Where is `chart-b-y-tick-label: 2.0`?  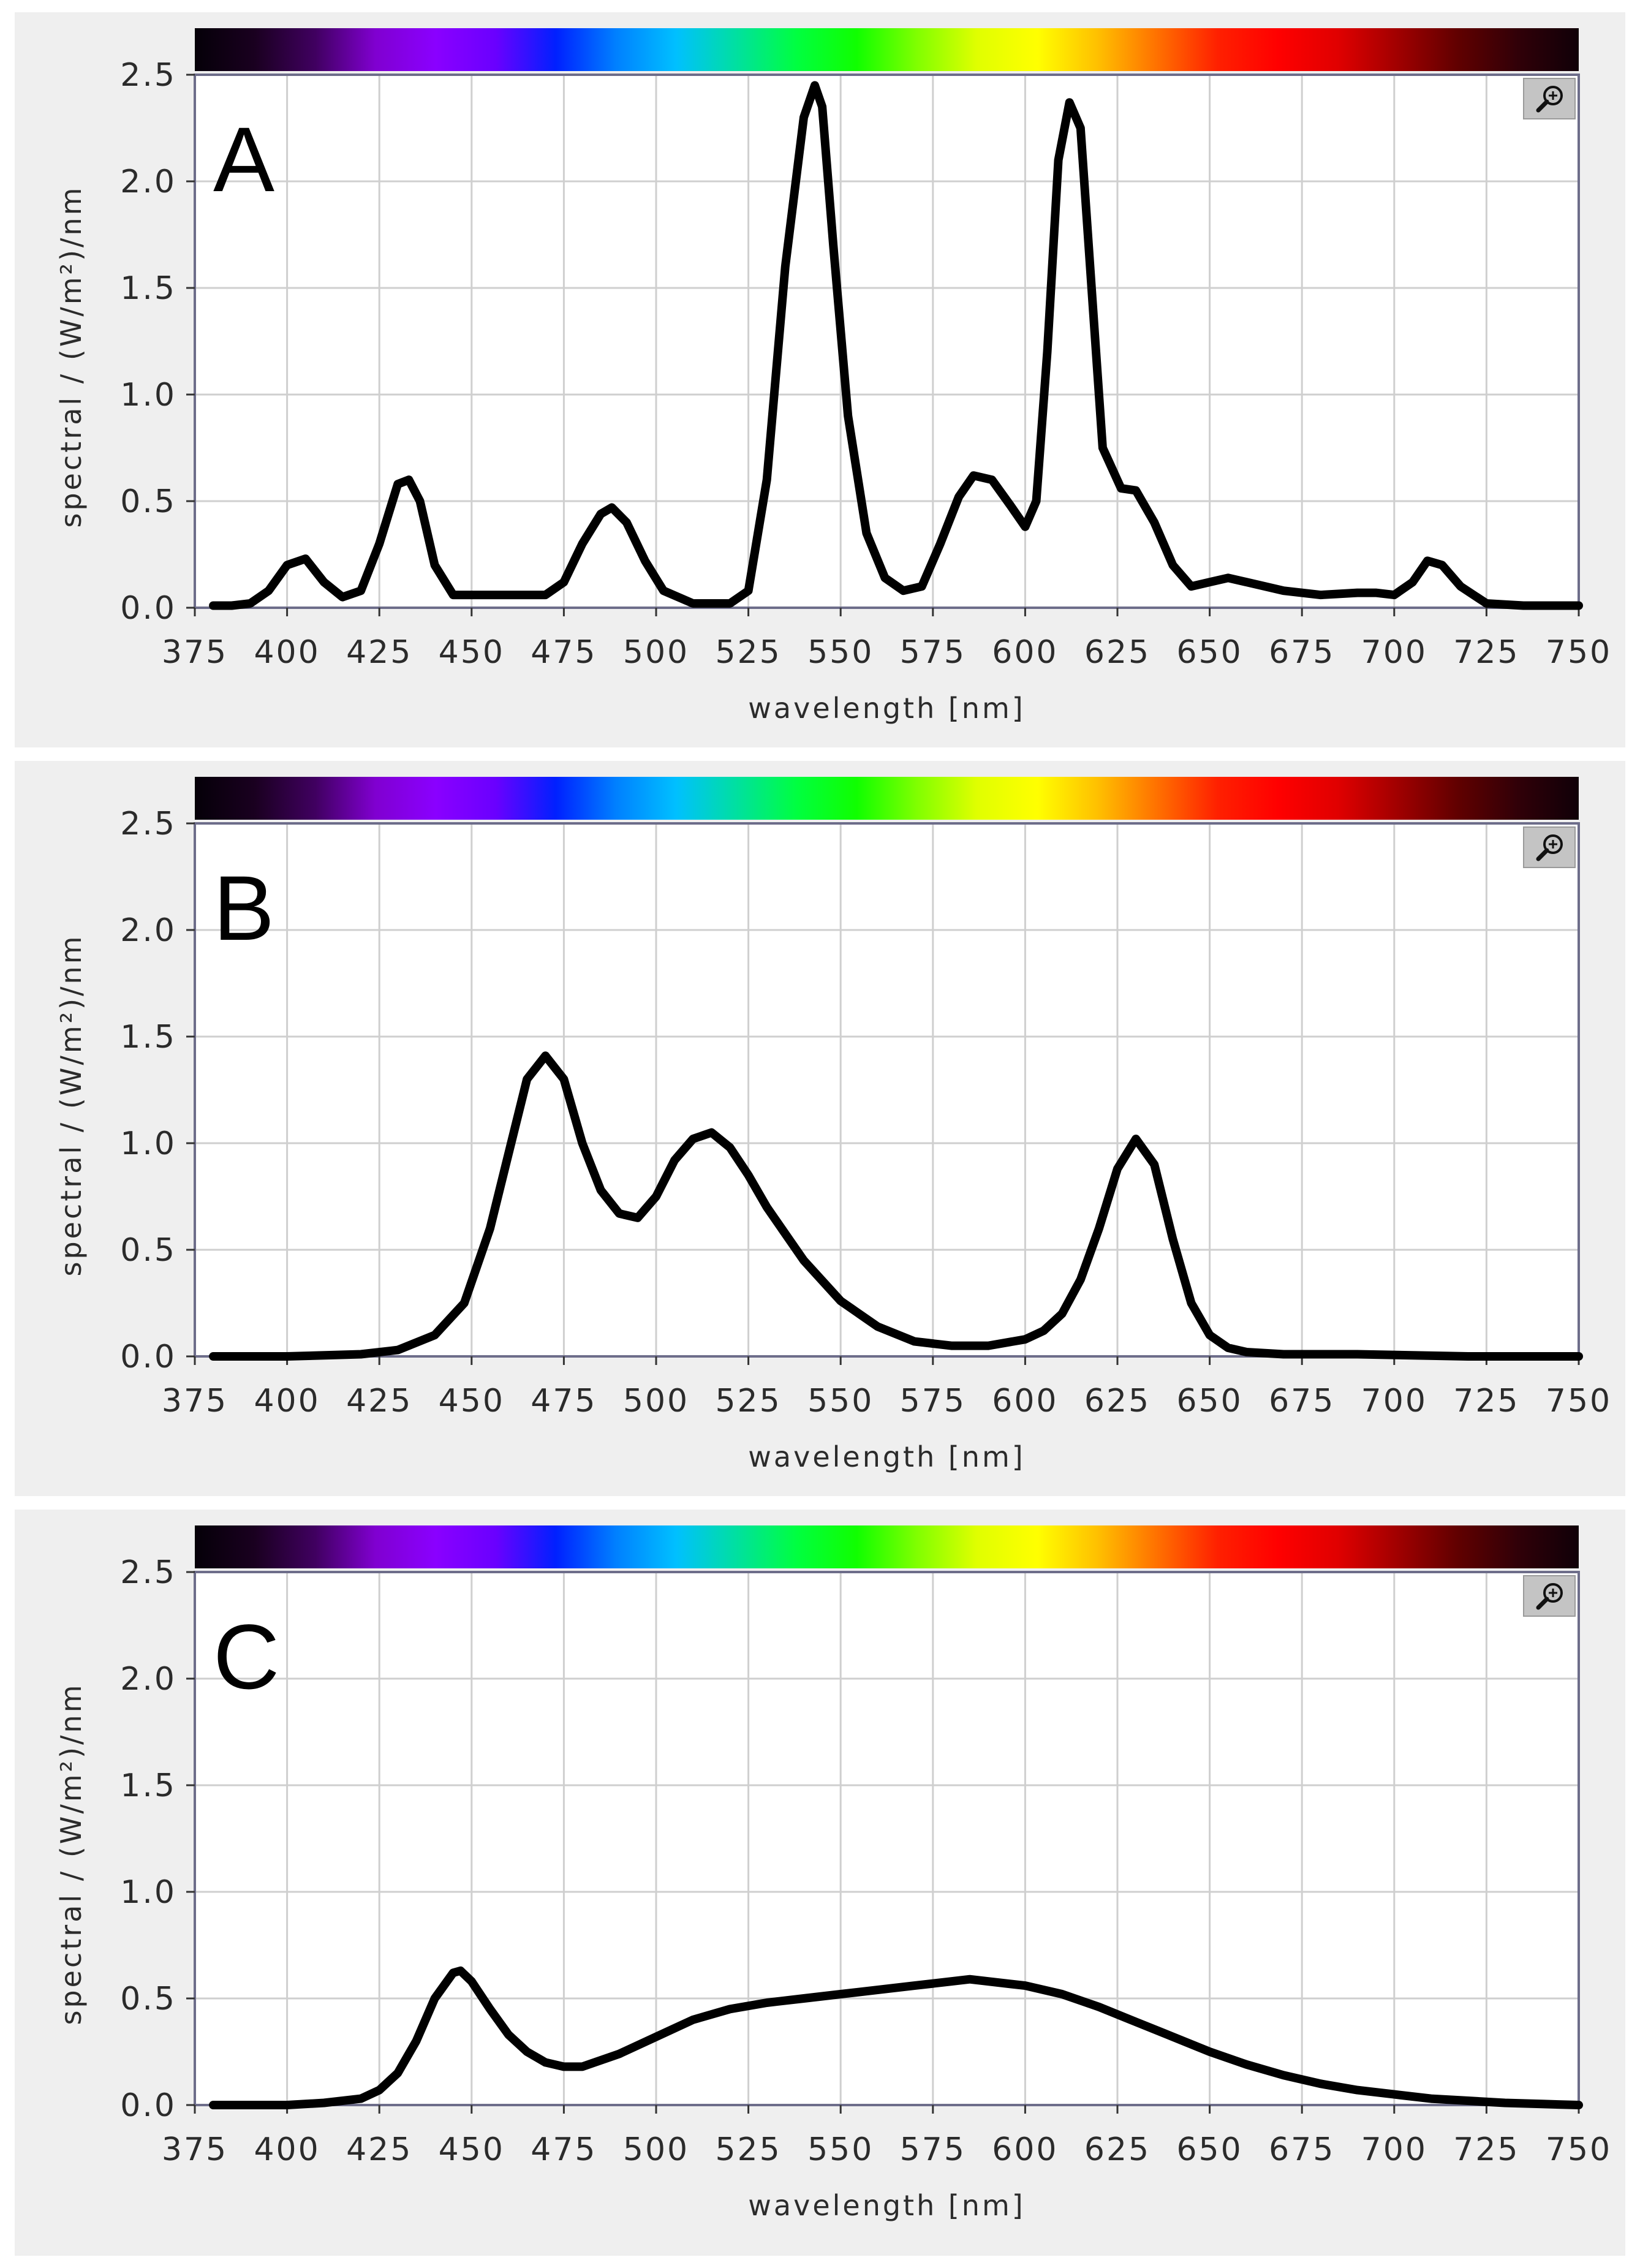 chart-b-y-tick-label: 2.0 is located at coordinates (148, 930).